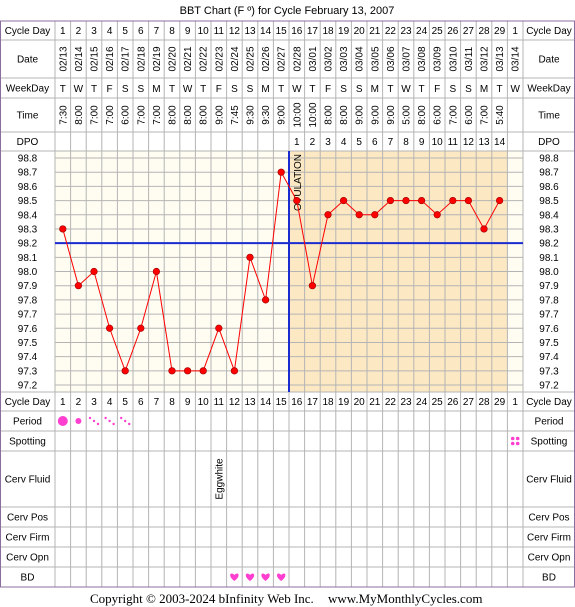 The width and height of the screenshot is (575, 607). Describe the element at coordinates (94, 402) in the screenshot. I see `cycle-day-label-bottom: 3` at that location.